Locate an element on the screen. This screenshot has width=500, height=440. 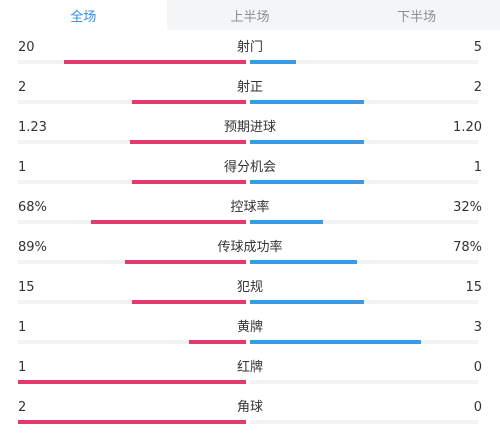
stat-label: 射门 is located at coordinates (249, 47).